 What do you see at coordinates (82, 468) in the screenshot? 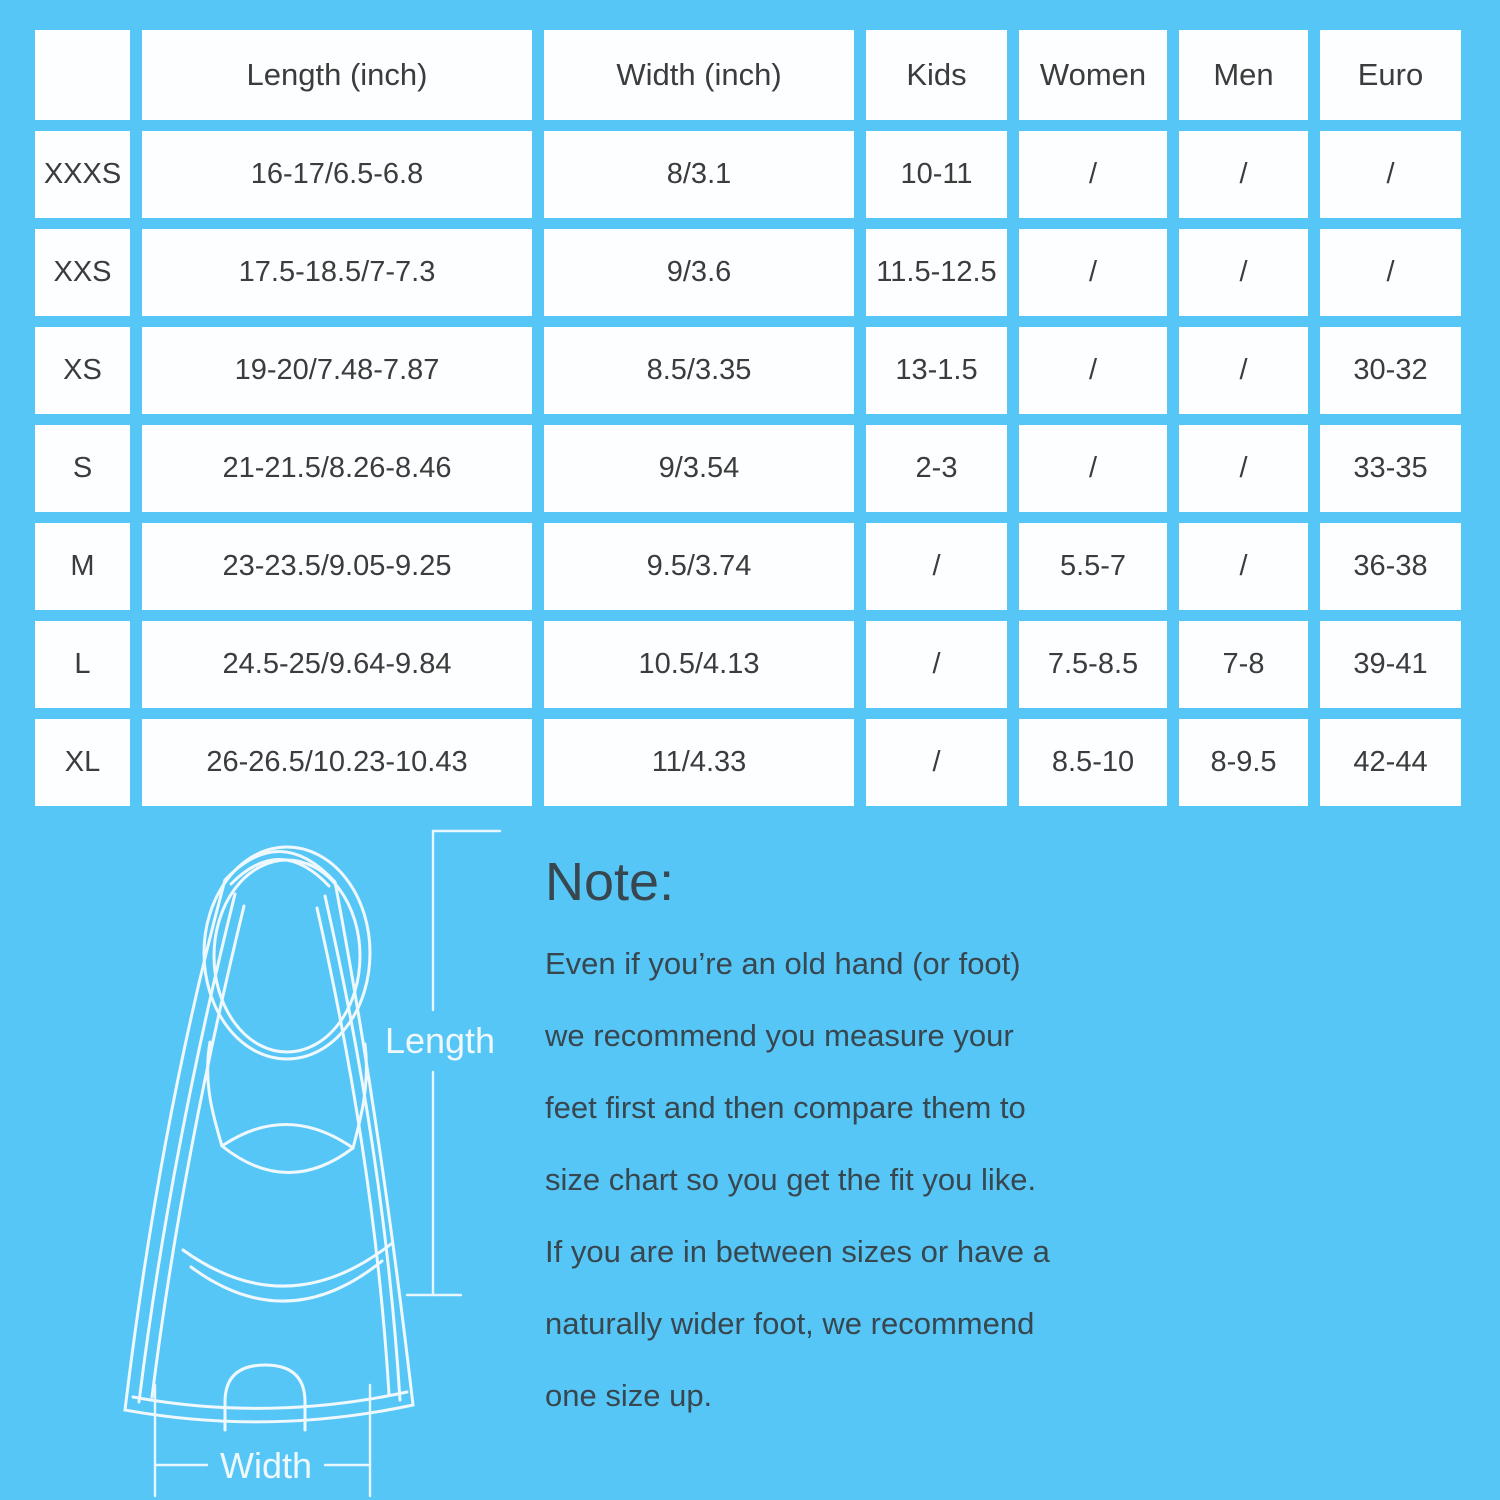
I see `row-label: S` at bounding box center [82, 468].